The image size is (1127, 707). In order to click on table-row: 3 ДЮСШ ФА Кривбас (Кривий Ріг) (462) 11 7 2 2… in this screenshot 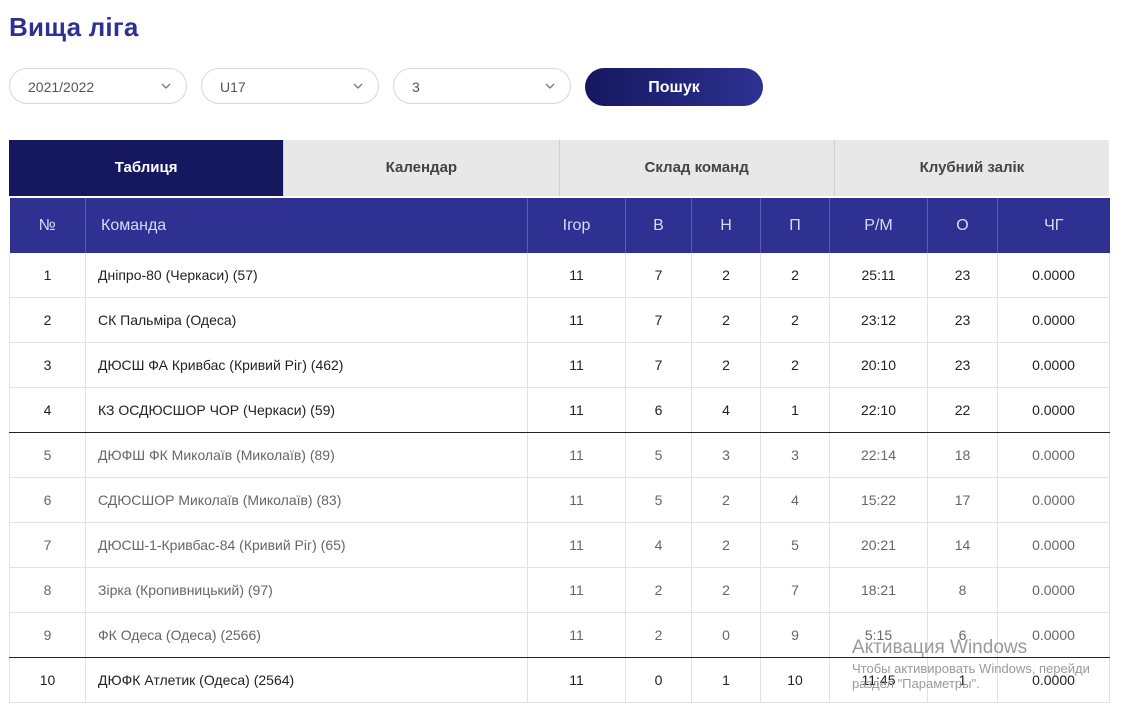, I will do `click(559, 365)`.